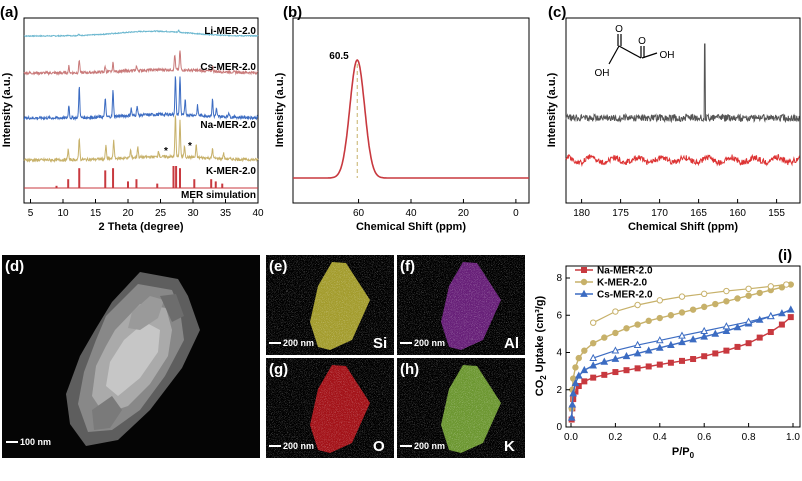 The image size is (802, 481). I want to click on x-tick-label-i-3: 0.6, so click(704, 437).